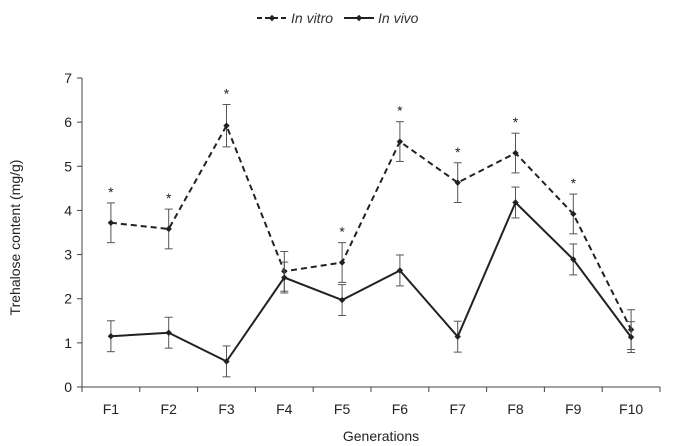  I want to click on y-tick-label: 4, so click(68, 210).